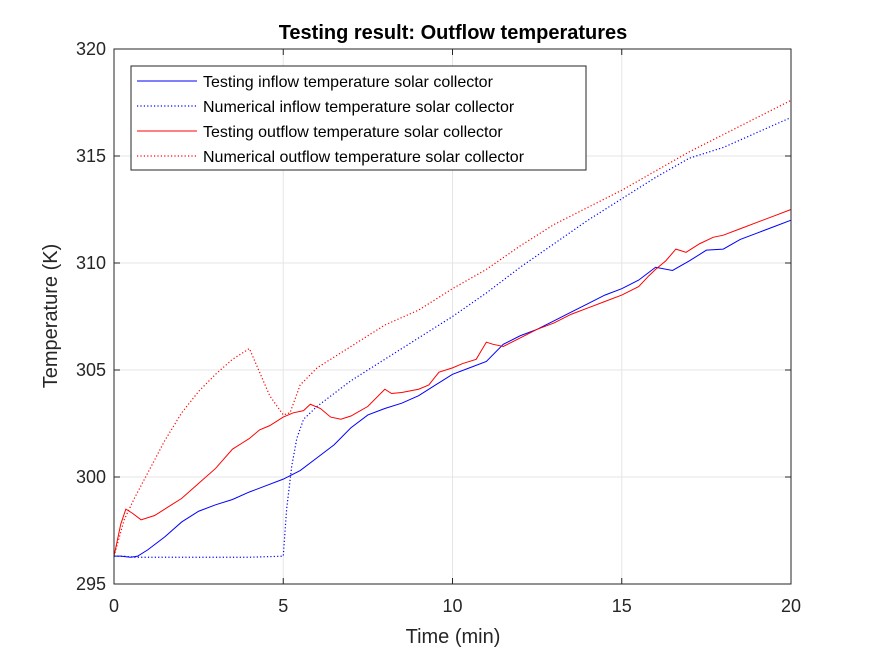  I want to click on y-tick-label: 320, so click(91, 49).